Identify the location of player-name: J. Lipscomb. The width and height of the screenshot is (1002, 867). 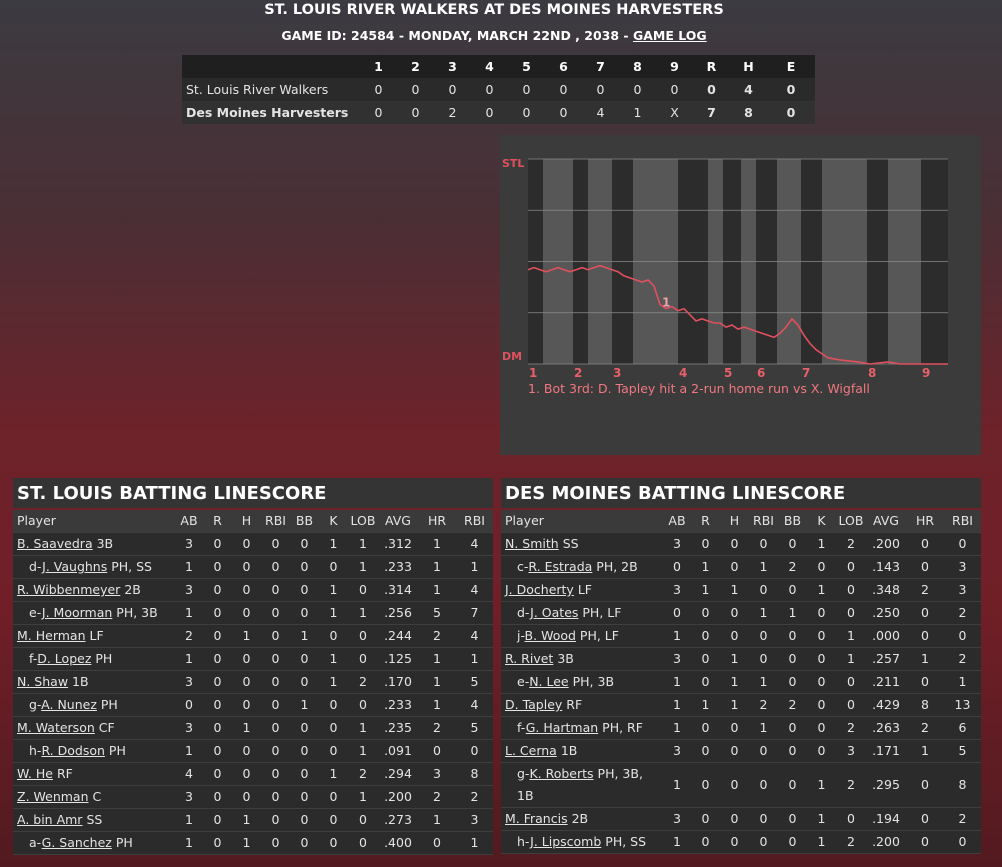
(566, 841).